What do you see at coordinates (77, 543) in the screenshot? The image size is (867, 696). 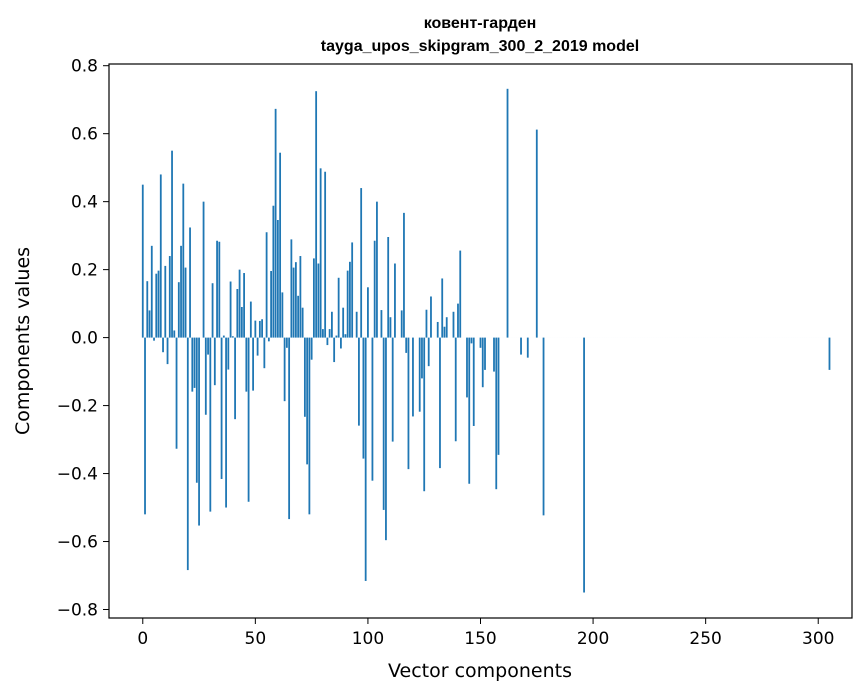 I see `y-tick-label: −0.6` at bounding box center [77, 543].